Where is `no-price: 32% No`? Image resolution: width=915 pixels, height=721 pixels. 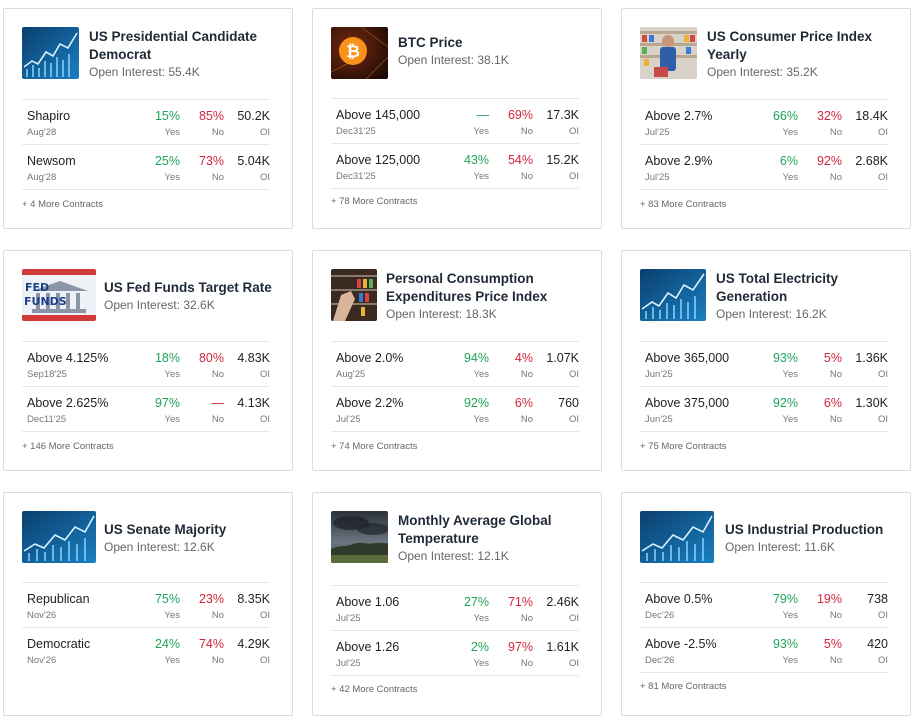 no-price: 32% No is located at coordinates (822, 123).